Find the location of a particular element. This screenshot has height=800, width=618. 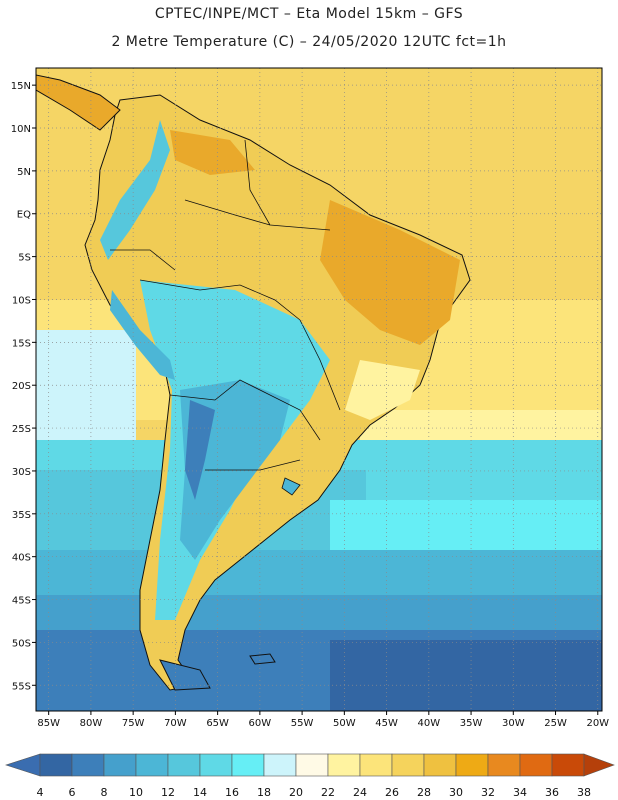

colorbar-label: 20 is located at coordinates (296, 792).